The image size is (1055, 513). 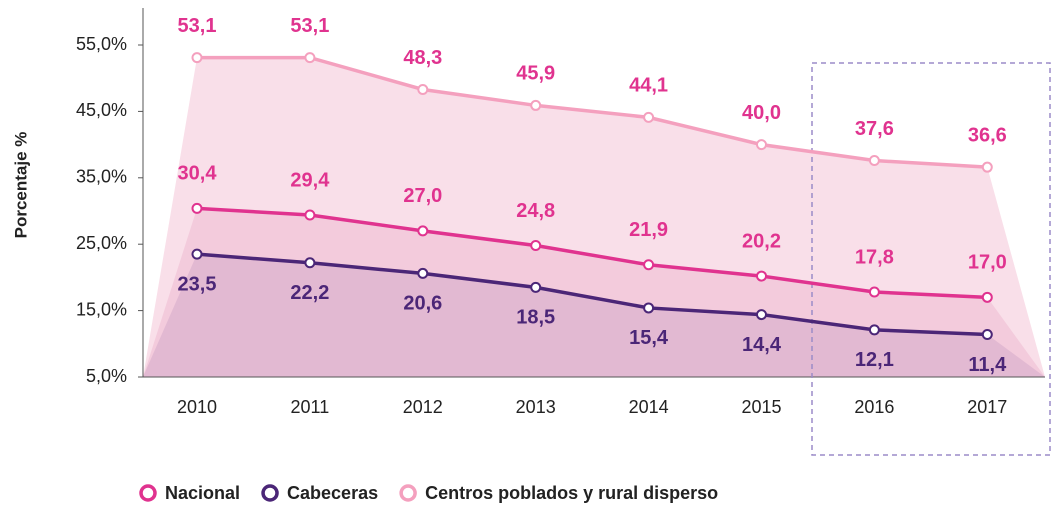 I want to click on data-label: 12,1, so click(x=874, y=360).